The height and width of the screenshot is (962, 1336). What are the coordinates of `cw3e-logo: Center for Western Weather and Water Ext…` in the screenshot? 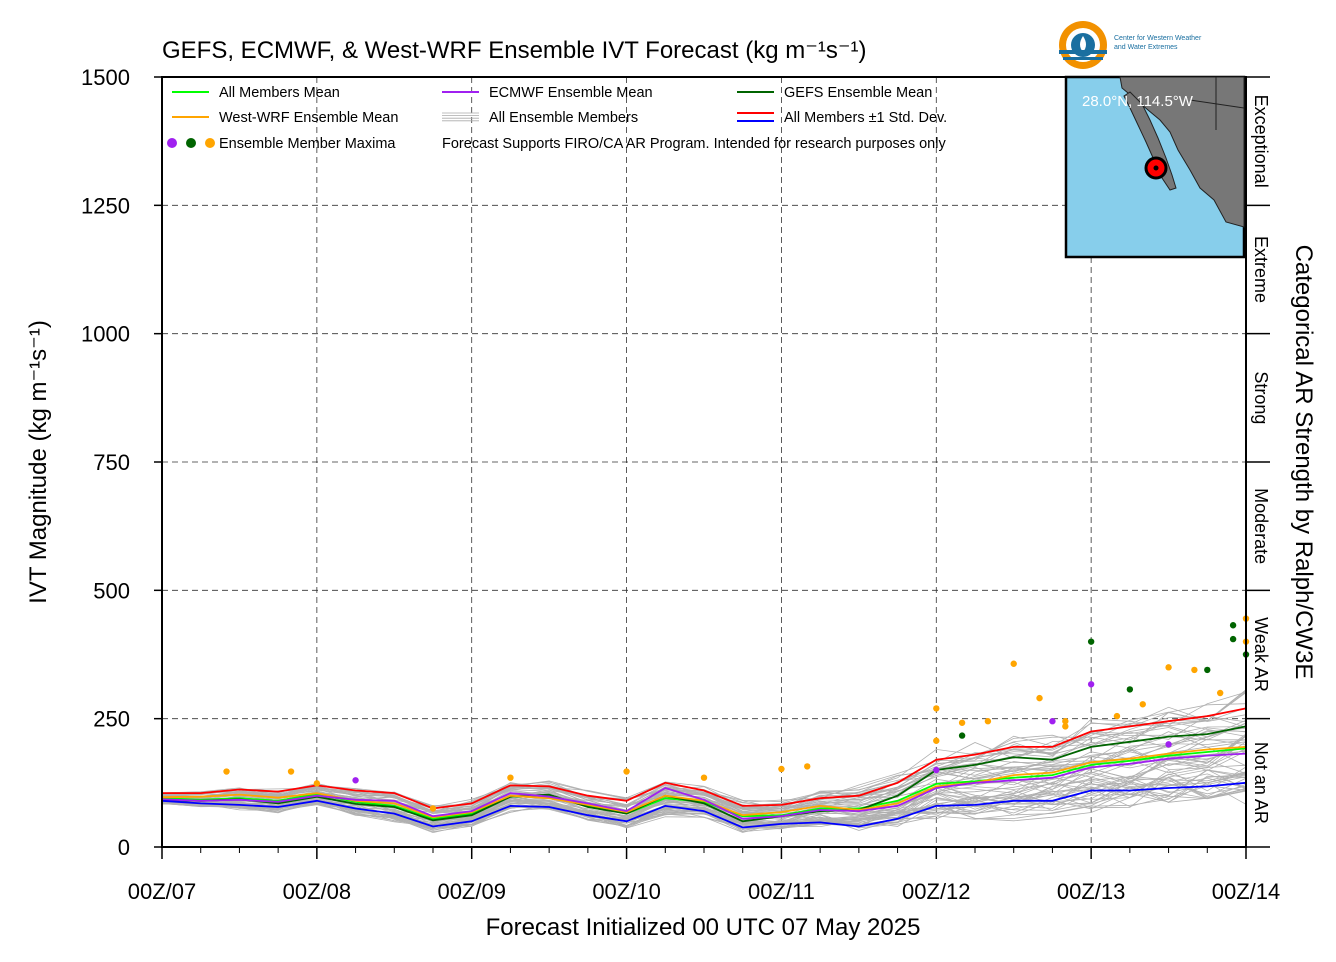 It's located at (1130, 45).